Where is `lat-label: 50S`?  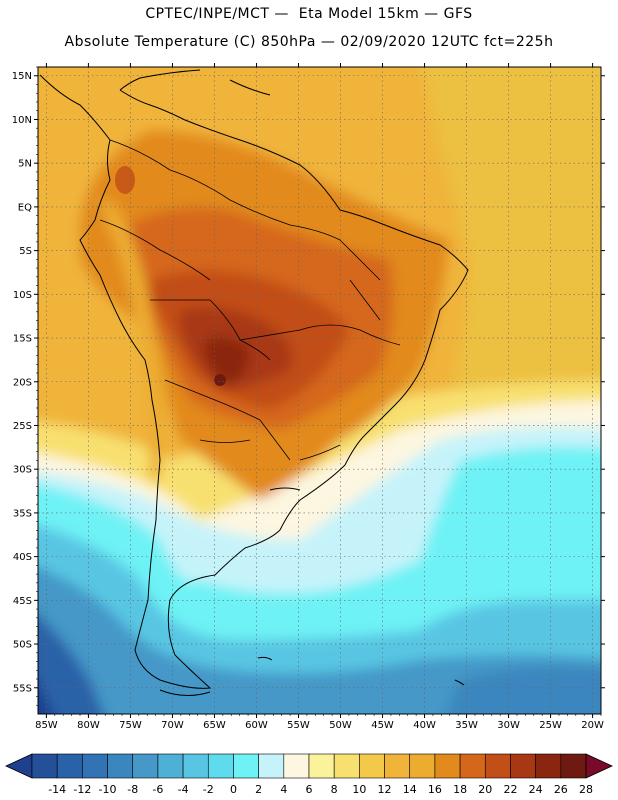
lat-label: 50S is located at coordinates (22, 645).